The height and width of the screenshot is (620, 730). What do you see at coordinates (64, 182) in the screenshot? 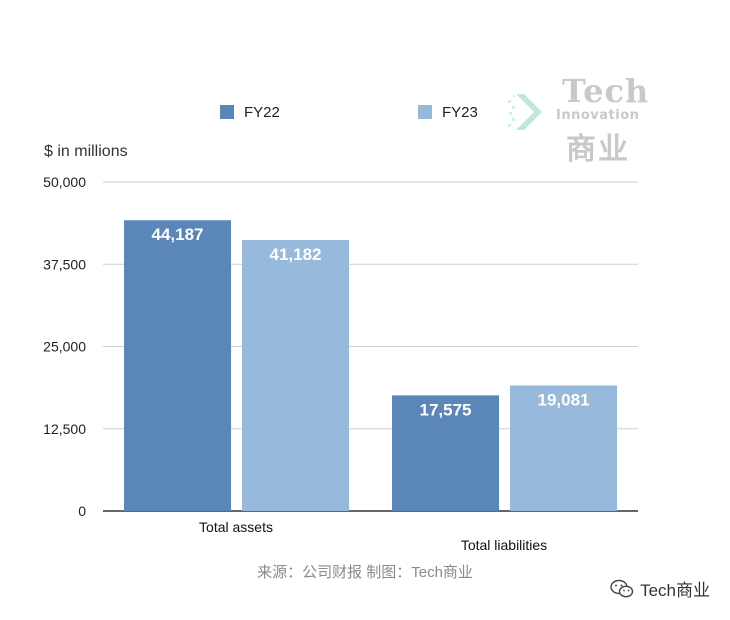
I see `y-tick-label: 50,000` at bounding box center [64, 182].